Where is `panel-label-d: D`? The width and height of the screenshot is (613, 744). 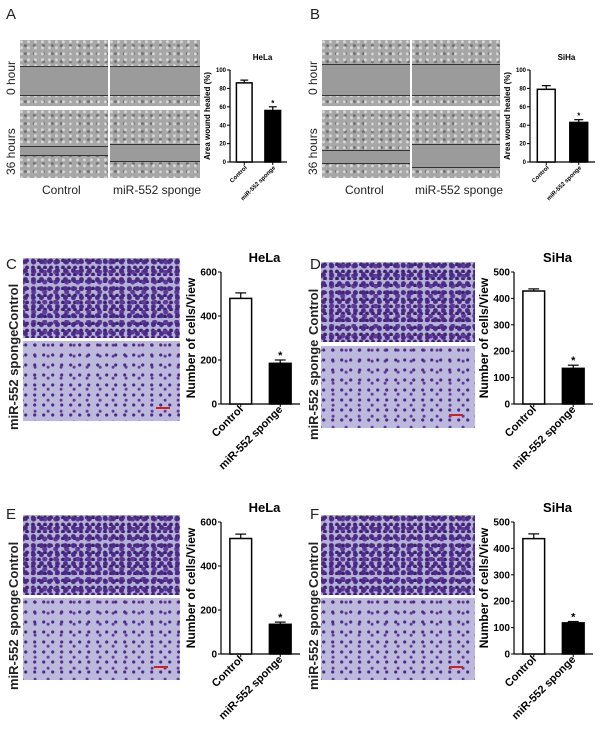 panel-label-d: D is located at coordinates (315, 264).